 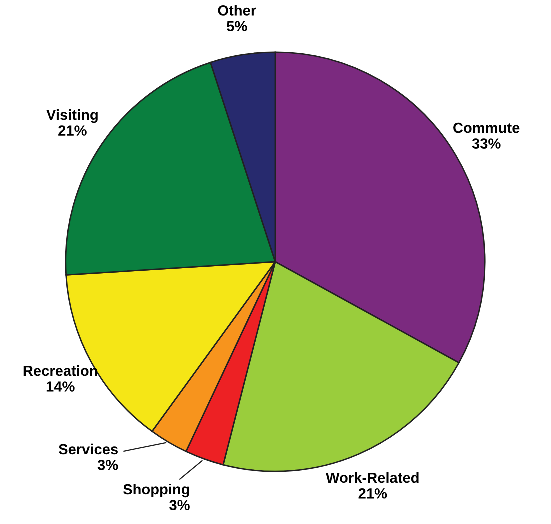 What do you see at coordinates (157, 491) in the screenshot?
I see `slice-label: Shopping` at bounding box center [157, 491].